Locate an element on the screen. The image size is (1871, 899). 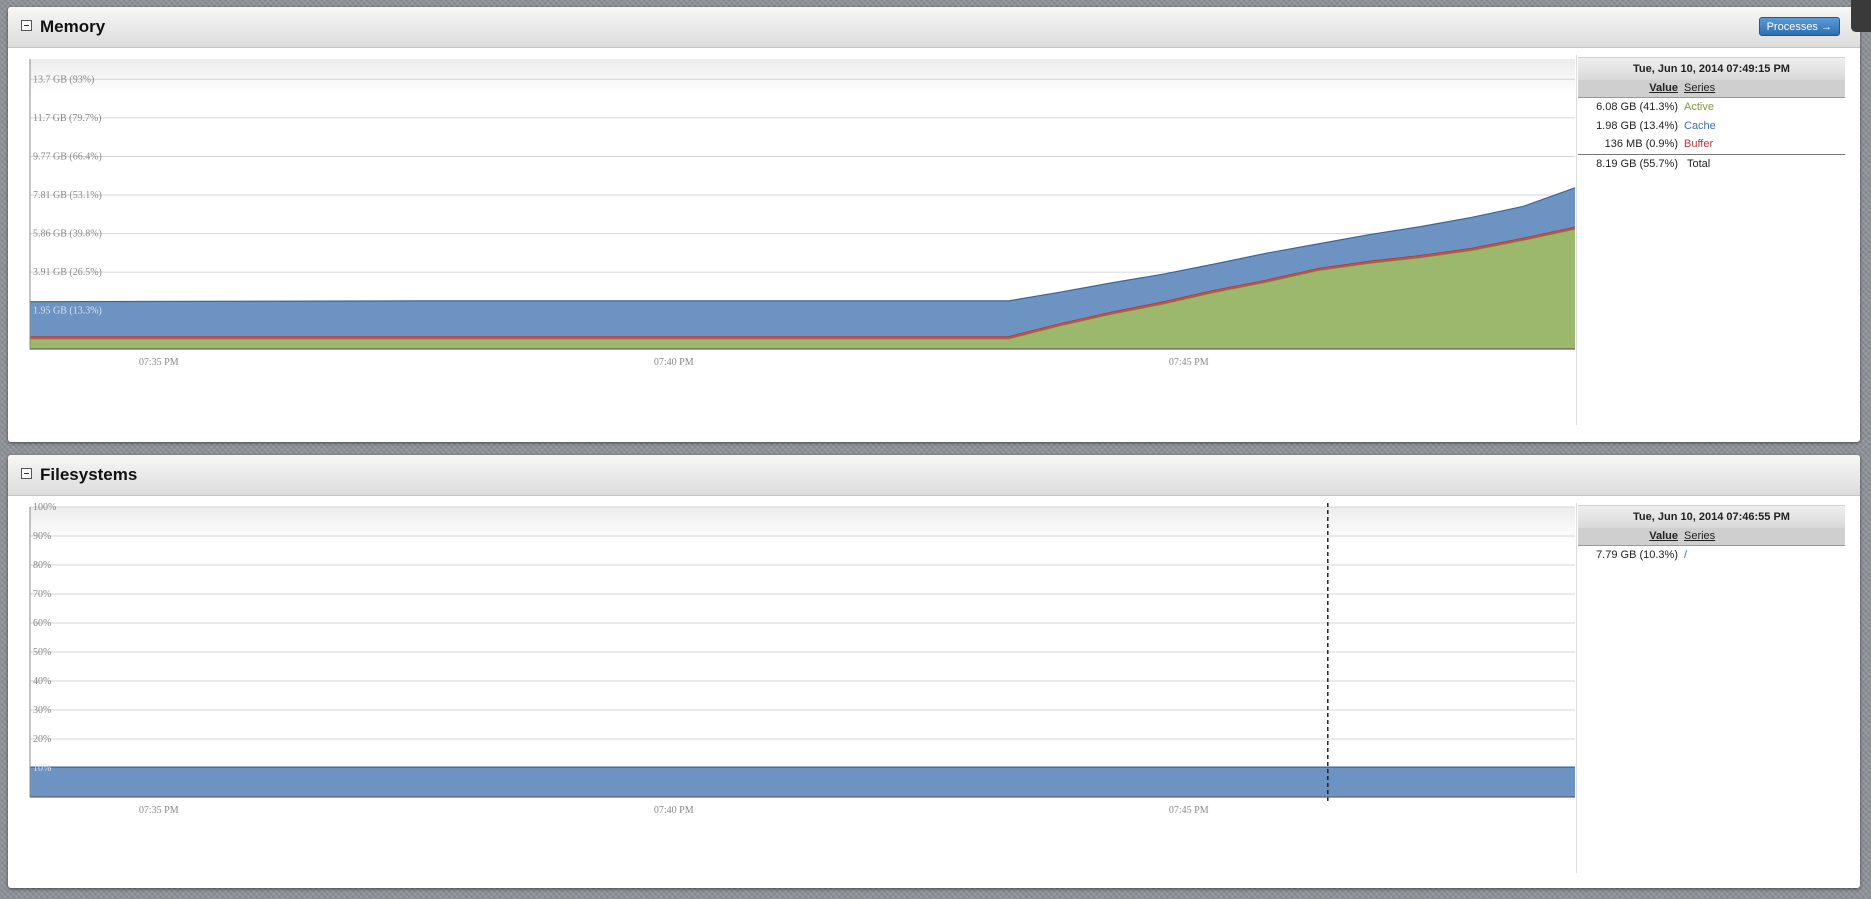
y-tick-label: 70% is located at coordinates (42, 594).